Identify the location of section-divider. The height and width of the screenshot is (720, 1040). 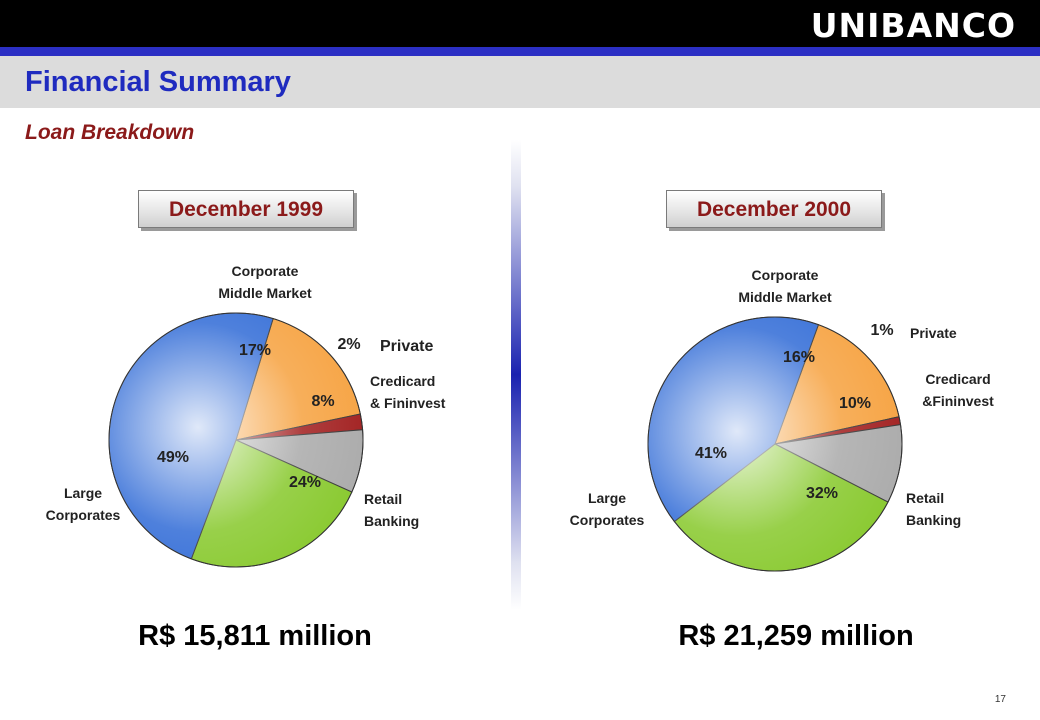
(516, 375).